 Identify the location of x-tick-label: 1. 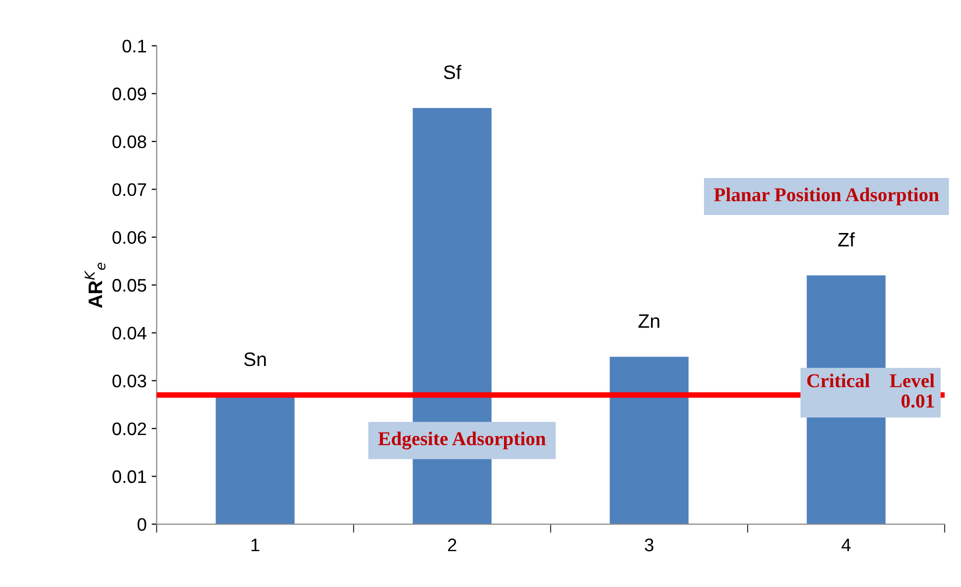
(256, 545).